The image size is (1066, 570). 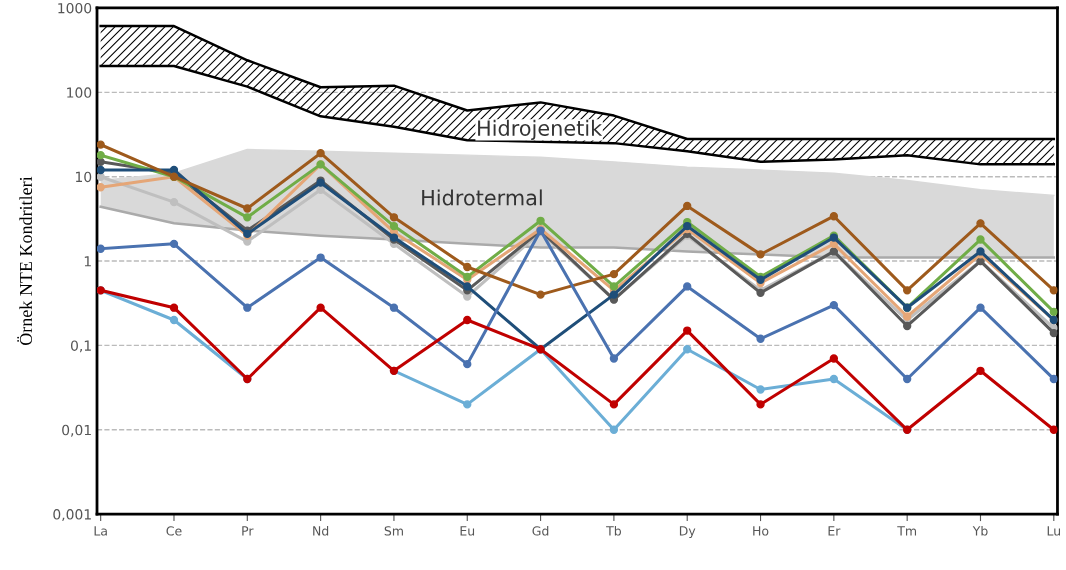 I want to click on x-tick-label: Ho, so click(x=761, y=531).